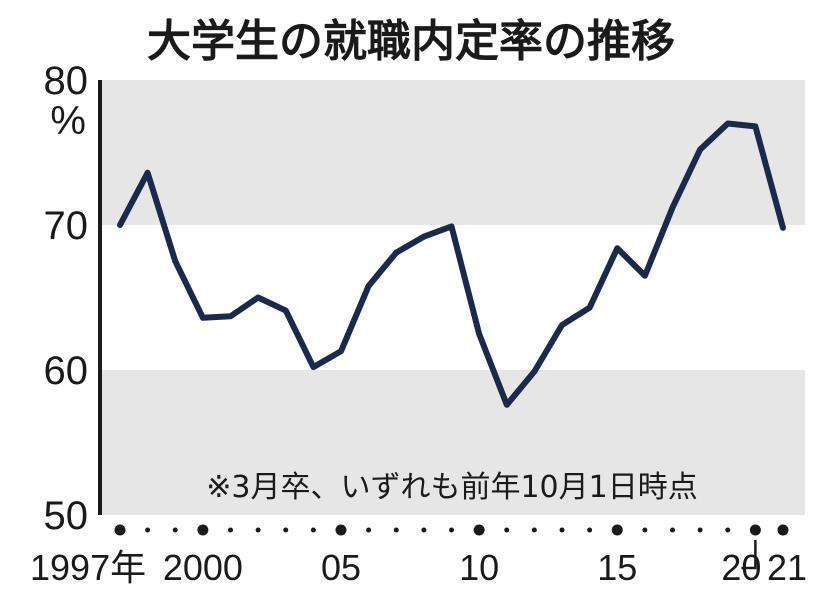  What do you see at coordinates (418, 567) in the screenshot?
I see `x-tick-labels: 1997年 2000 05 10 15 20 21` at bounding box center [418, 567].